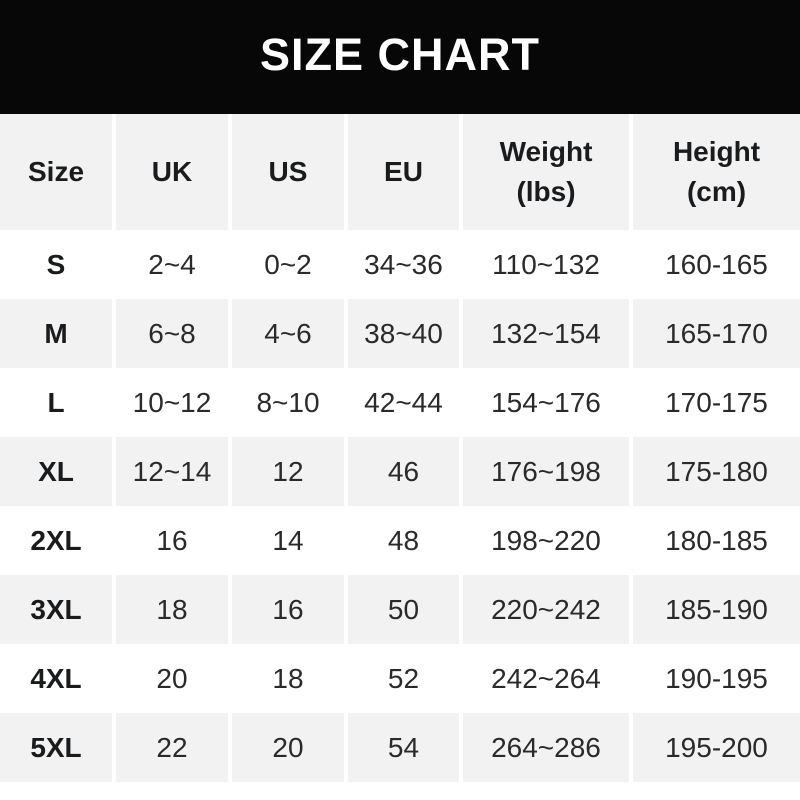 The width and height of the screenshot is (800, 800). Describe the element at coordinates (290, 609) in the screenshot. I see `us-cell: 16` at that location.